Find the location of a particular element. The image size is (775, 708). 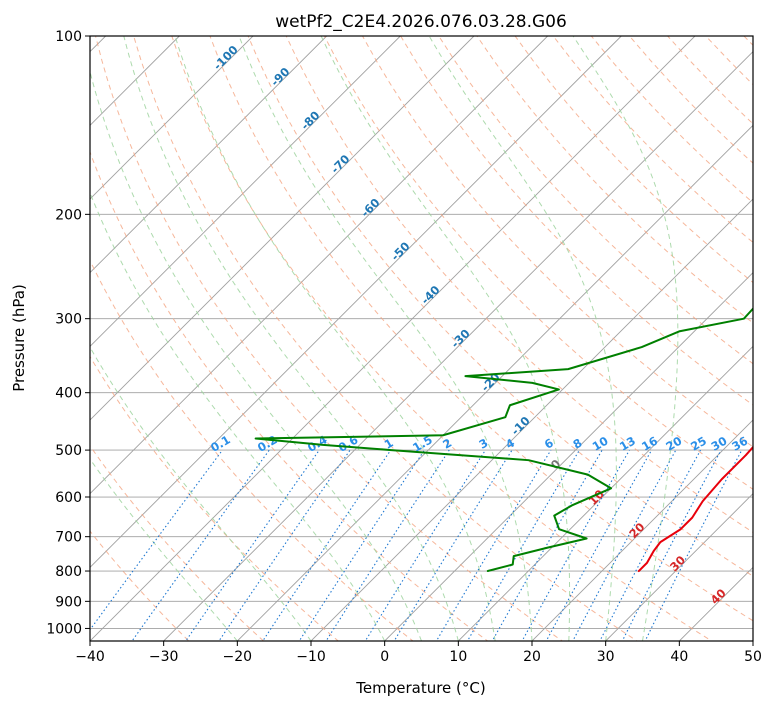

mixing-ratio-label: 16 is located at coordinates (649, 444).